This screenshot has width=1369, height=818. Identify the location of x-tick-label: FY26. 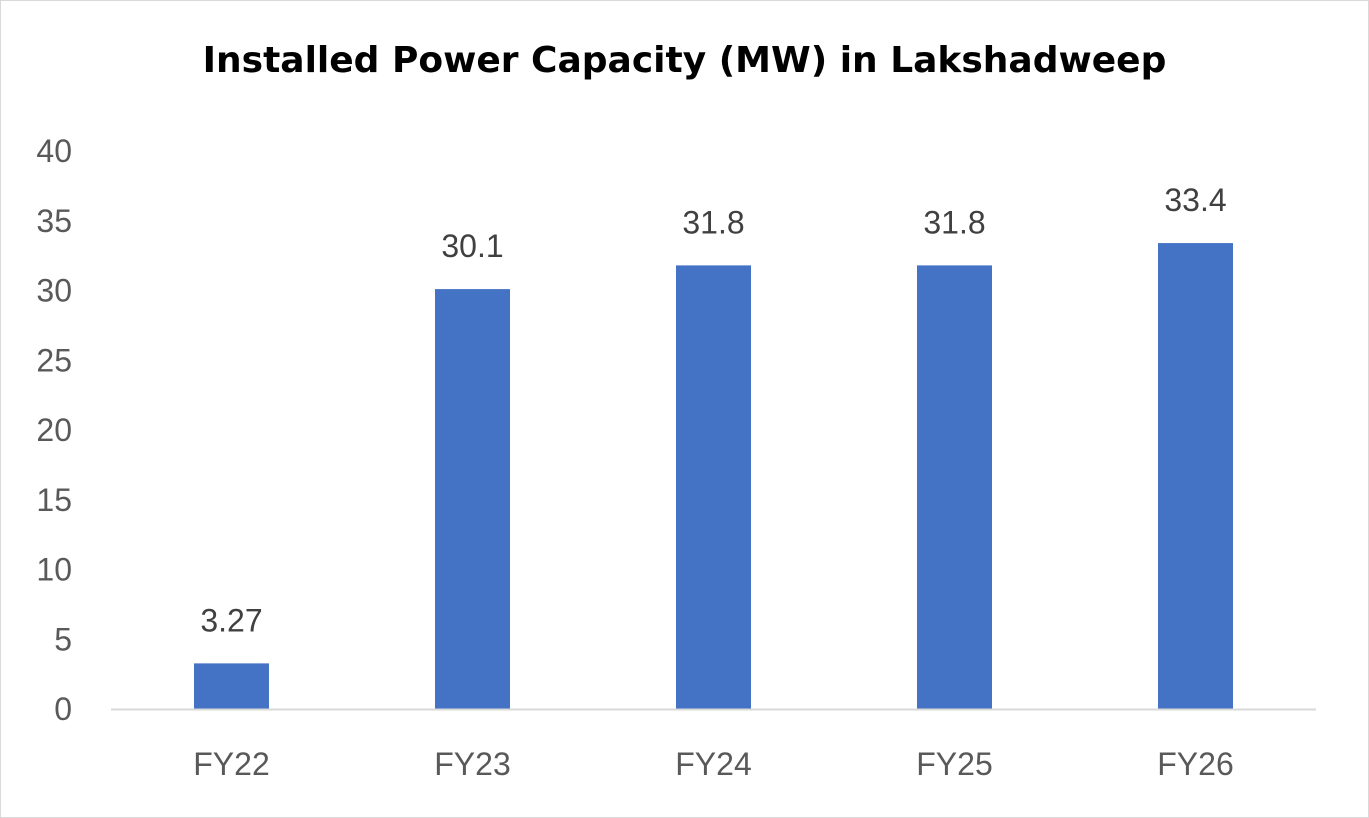
(1195, 764).